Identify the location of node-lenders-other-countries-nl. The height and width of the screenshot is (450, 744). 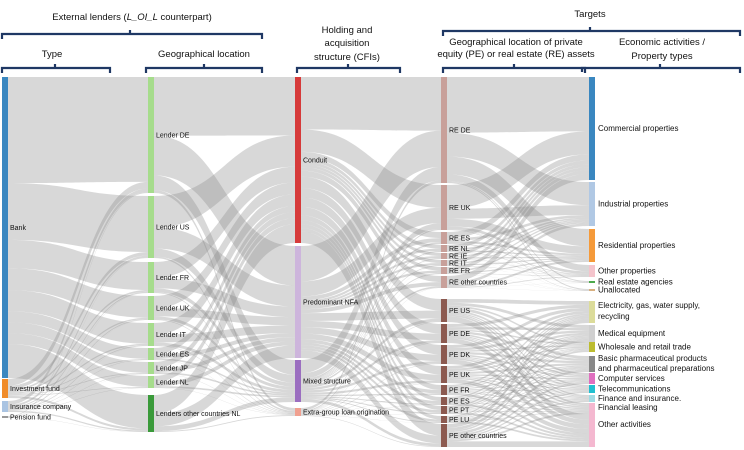
(151, 413).